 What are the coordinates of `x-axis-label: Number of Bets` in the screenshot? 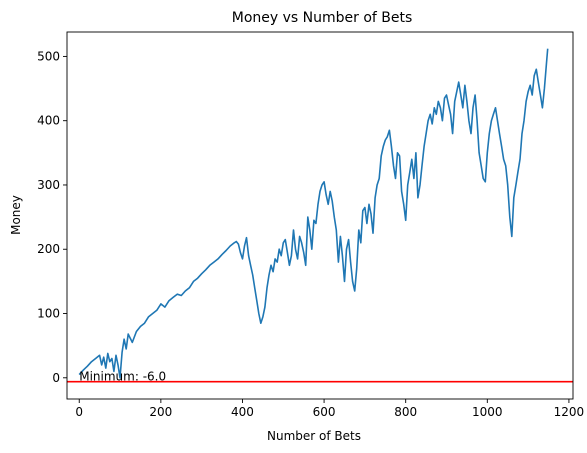 It's located at (314, 436).